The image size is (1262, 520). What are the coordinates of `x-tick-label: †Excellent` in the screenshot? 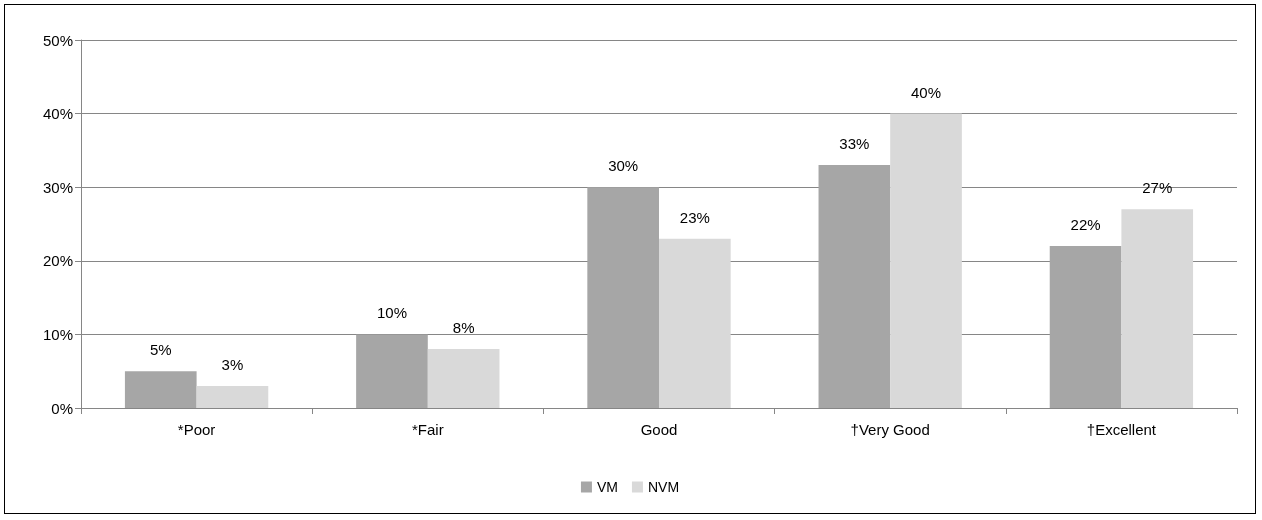 It's located at (1121, 429).